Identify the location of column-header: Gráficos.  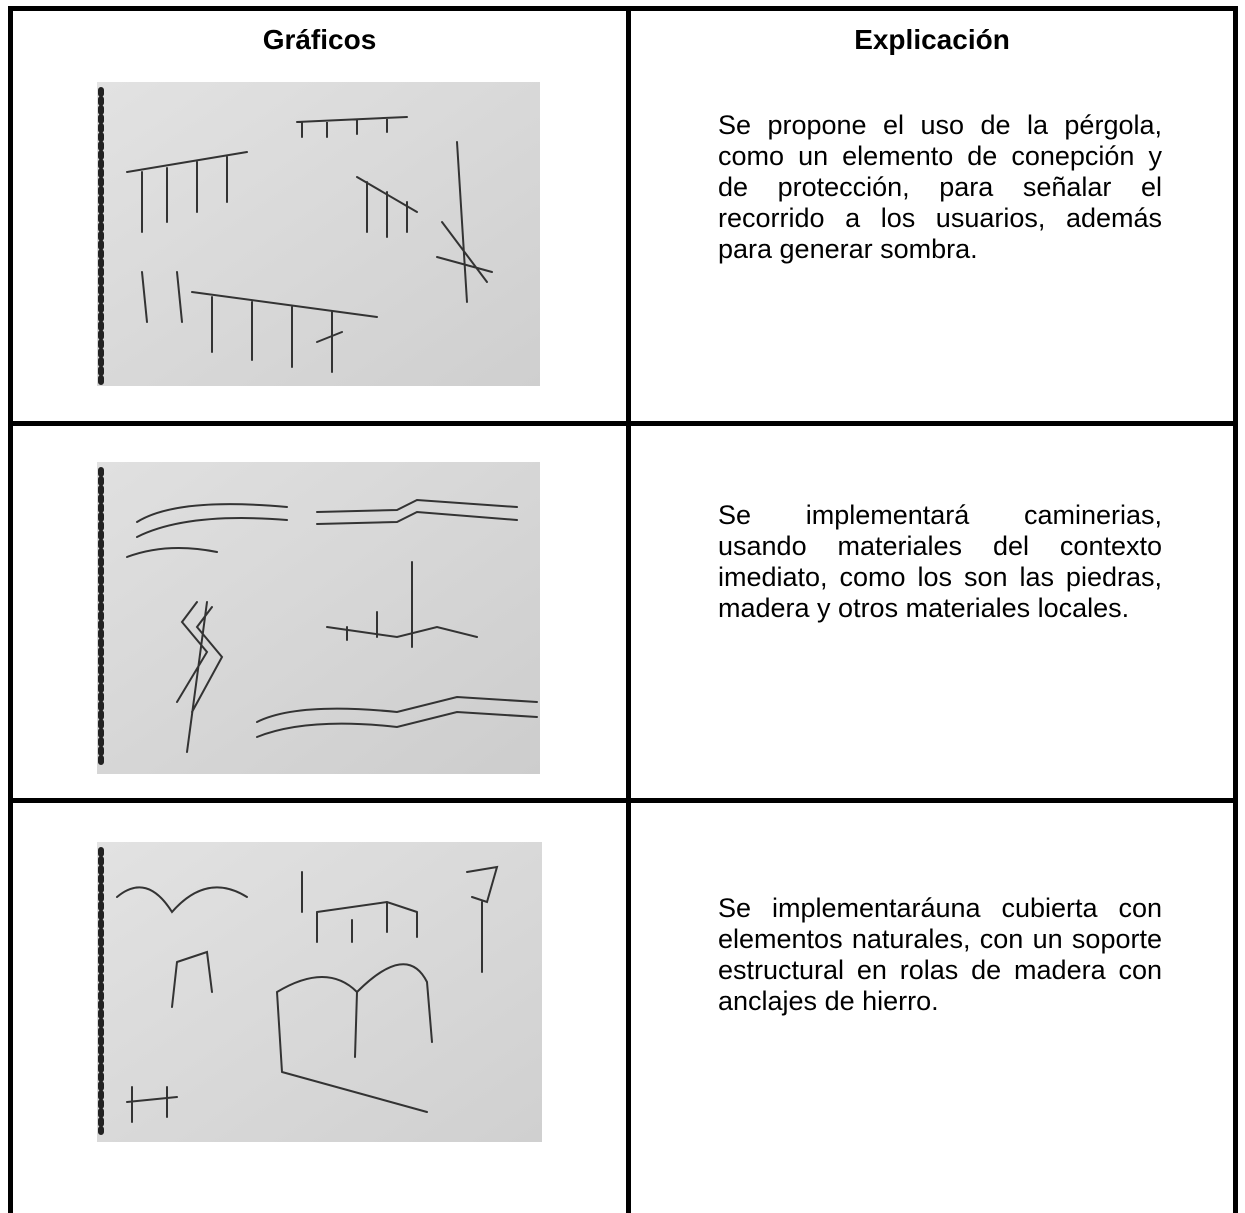
(319, 39).